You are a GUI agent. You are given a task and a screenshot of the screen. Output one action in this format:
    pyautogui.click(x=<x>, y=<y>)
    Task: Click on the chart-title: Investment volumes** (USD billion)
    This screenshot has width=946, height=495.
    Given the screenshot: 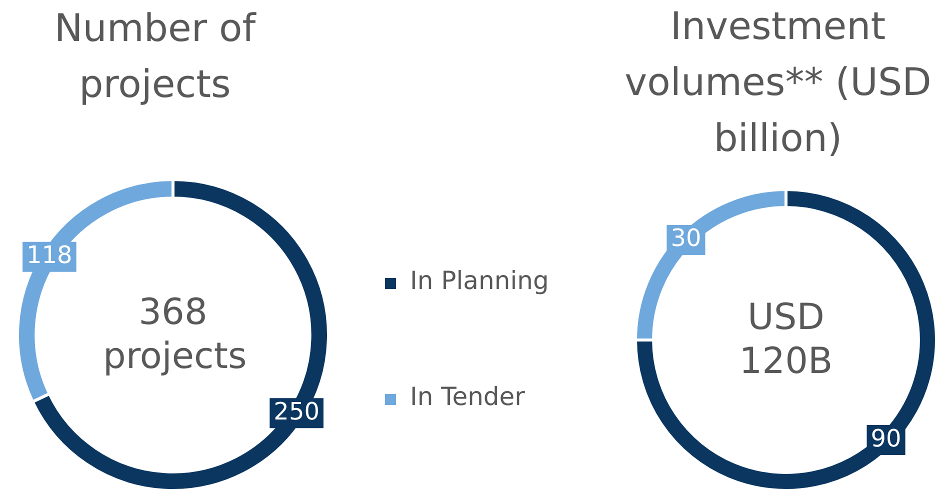 What is the action you would take?
    pyautogui.click(x=778, y=82)
    